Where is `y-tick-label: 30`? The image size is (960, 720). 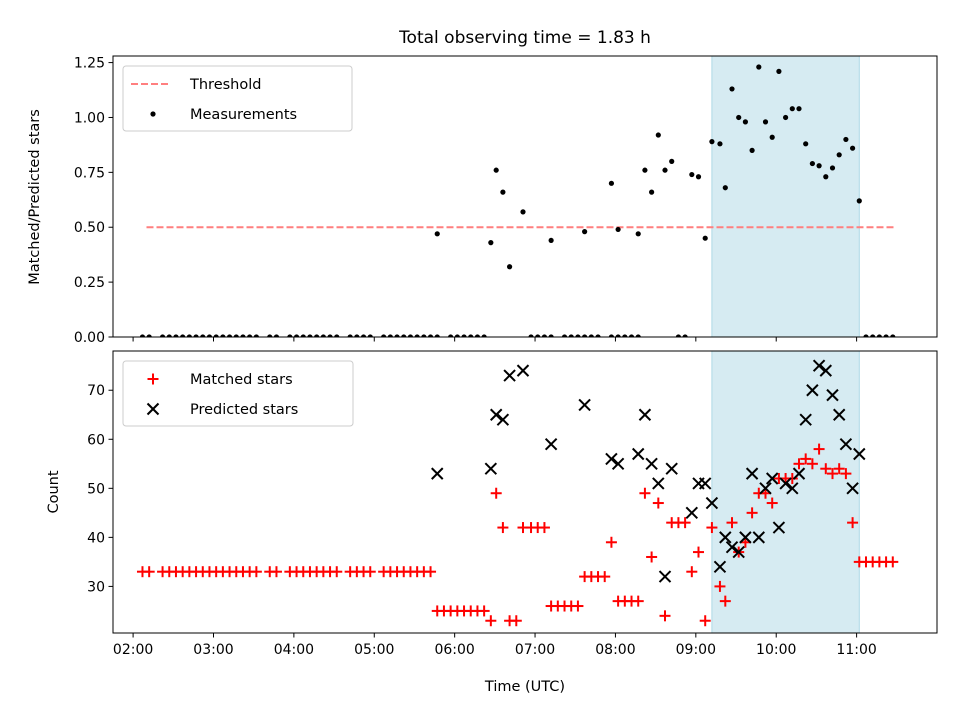 y-tick-label: 30 is located at coordinates (96, 587).